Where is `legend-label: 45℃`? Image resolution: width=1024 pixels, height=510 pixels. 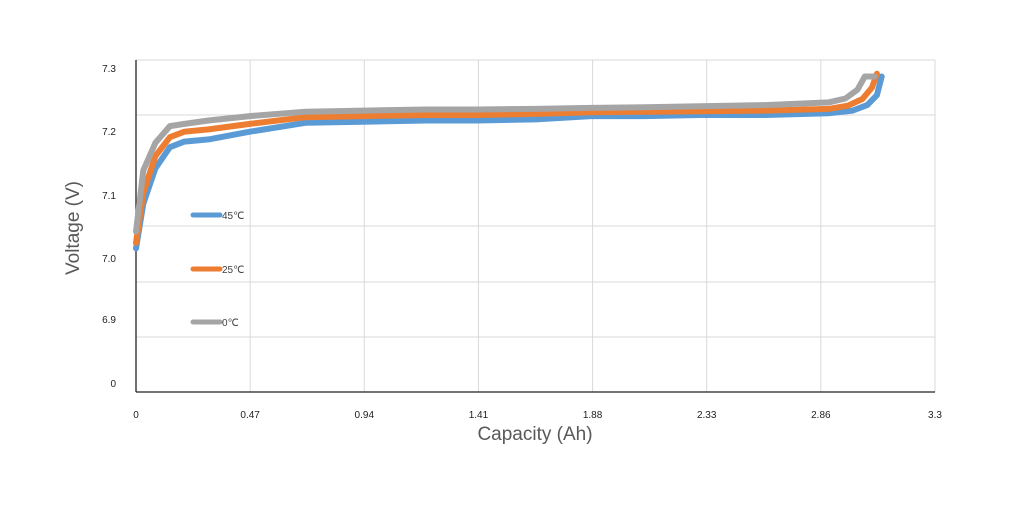 legend-label: 45℃ is located at coordinates (233, 216).